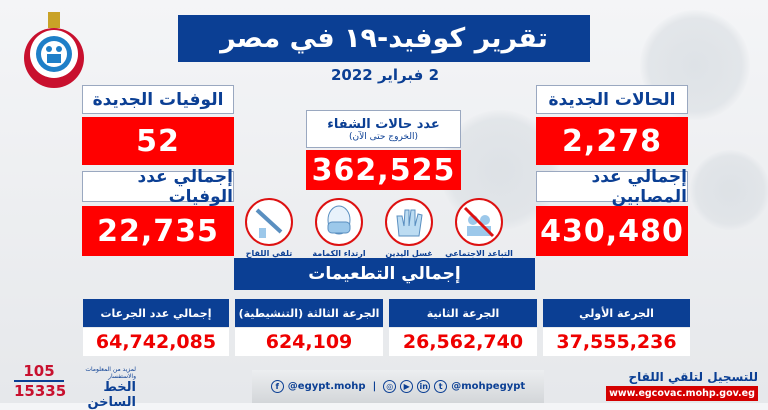 This screenshot has width=768, height=410. Describe the element at coordinates (616, 313) in the screenshot. I see `first-dose-label: الجرعة الأولي` at that location.